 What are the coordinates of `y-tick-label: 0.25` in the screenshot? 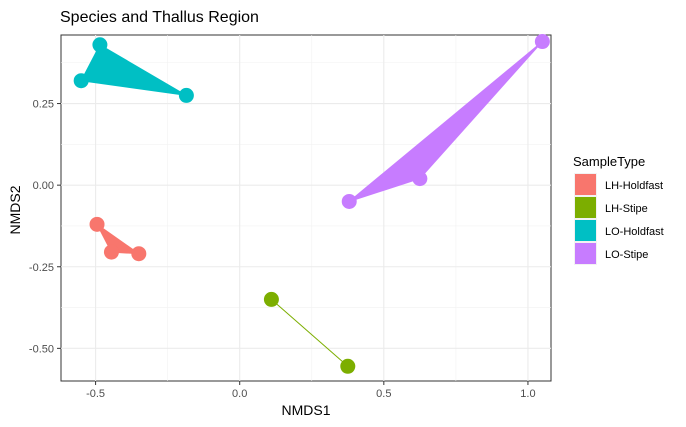 It's located at (43, 105).